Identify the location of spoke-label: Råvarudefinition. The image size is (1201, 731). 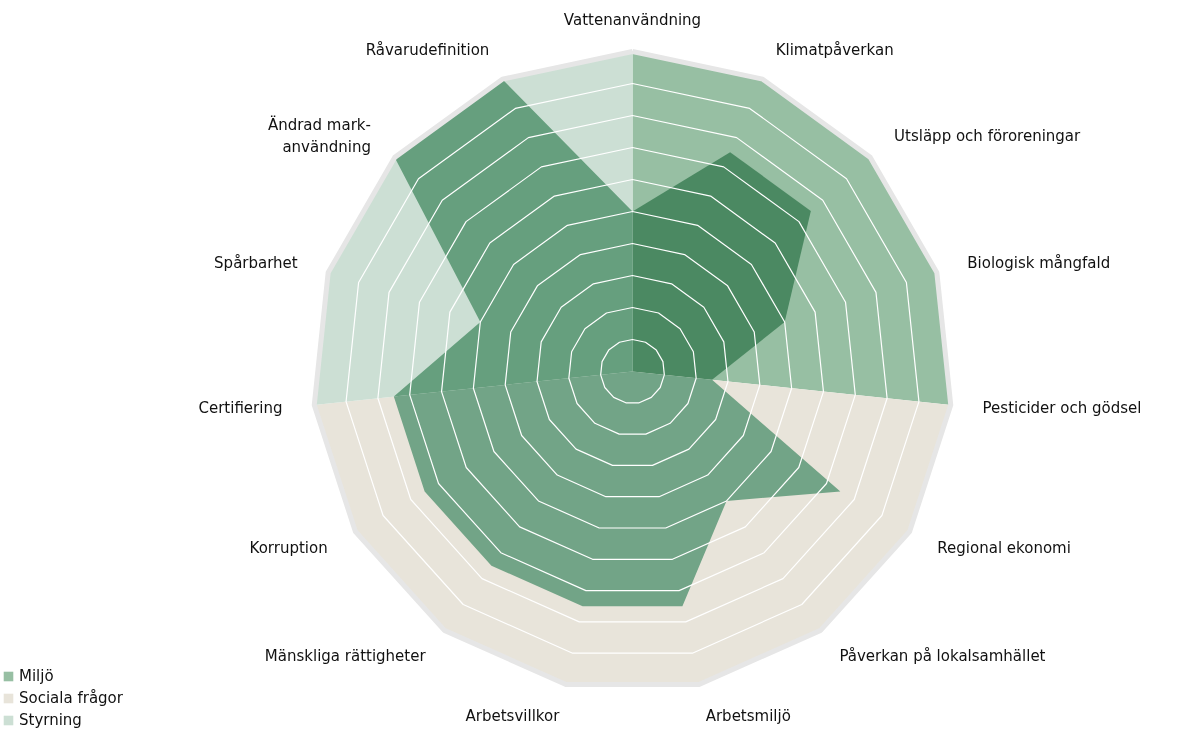
(427, 49).